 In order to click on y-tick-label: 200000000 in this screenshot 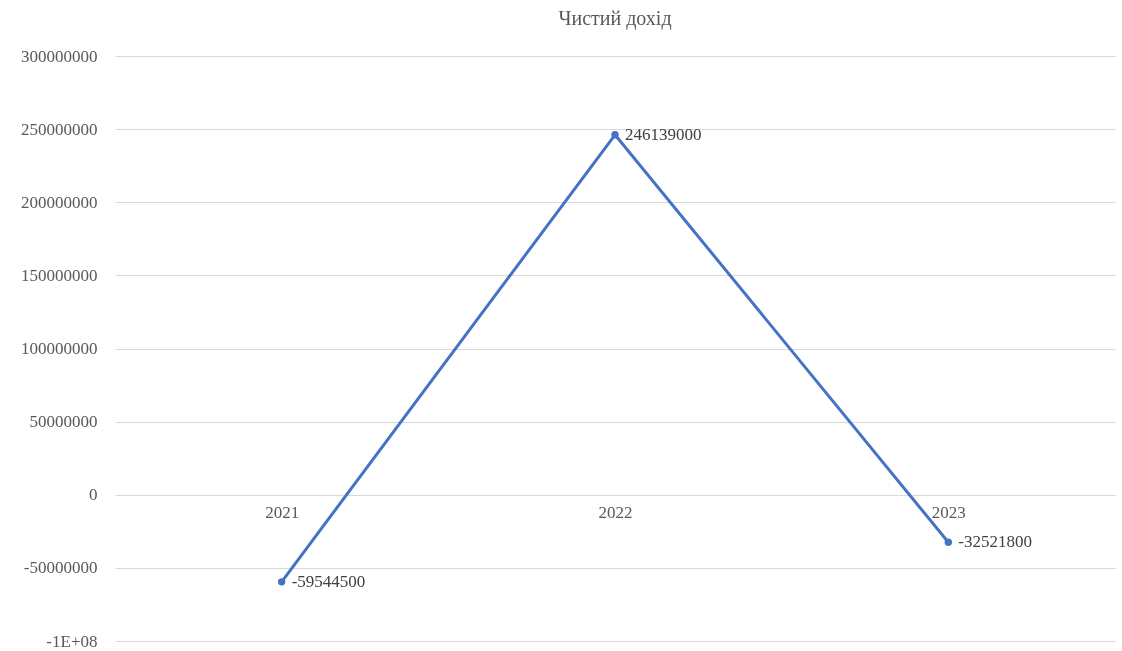, I will do `click(59, 202)`.